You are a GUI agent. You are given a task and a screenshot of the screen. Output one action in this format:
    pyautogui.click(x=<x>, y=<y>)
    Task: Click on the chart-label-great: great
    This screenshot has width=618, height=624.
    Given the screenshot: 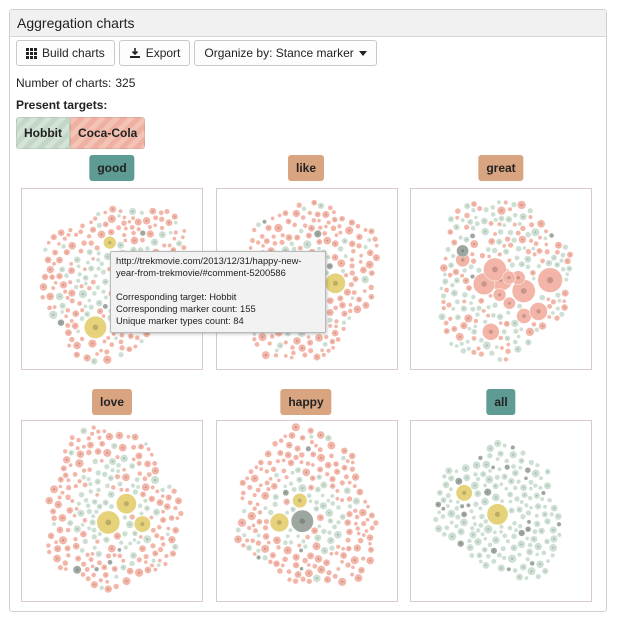 What is the action you would take?
    pyautogui.click(x=501, y=168)
    